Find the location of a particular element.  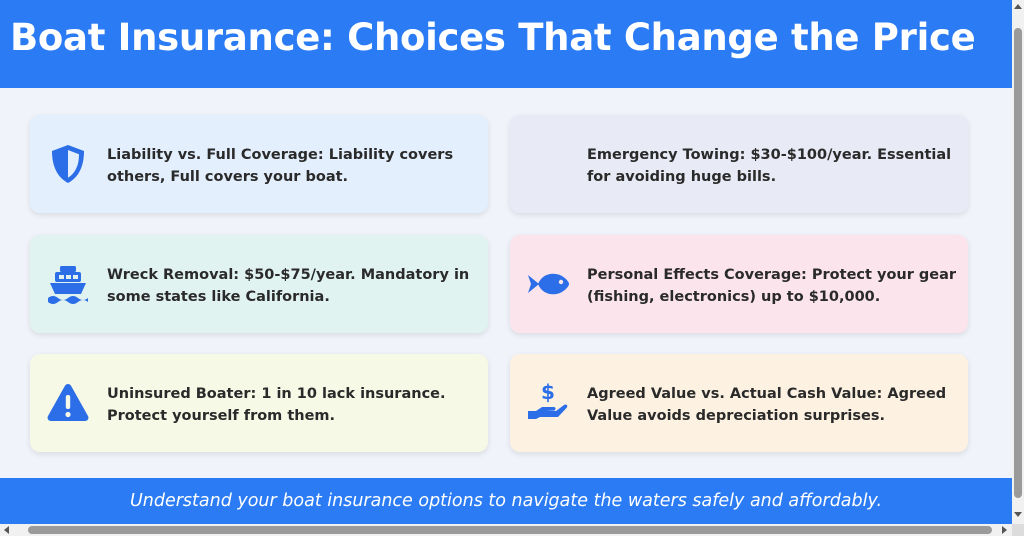

dollar-hand-icon: $ is located at coordinates (548, 403).